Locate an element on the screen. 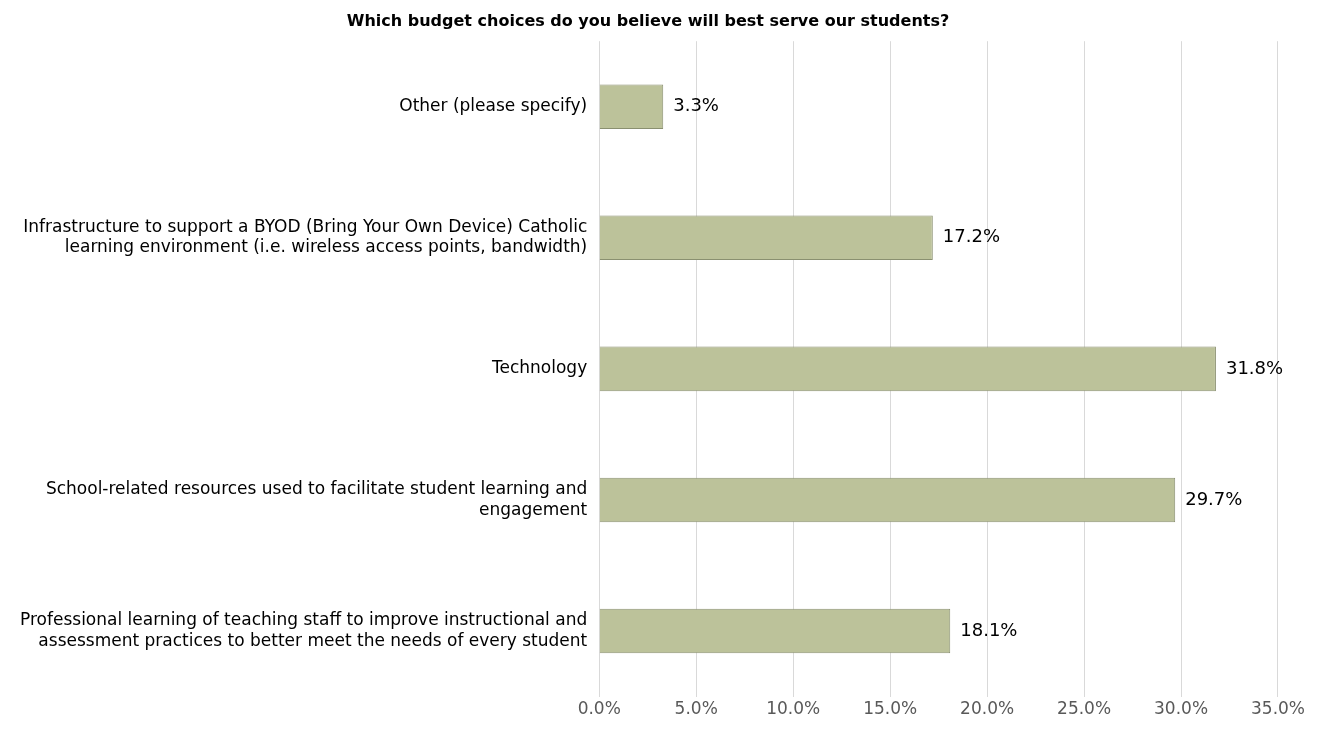 This screenshot has width=1317, height=731. x-tick-label: 5.0% is located at coordinates (696, 708).